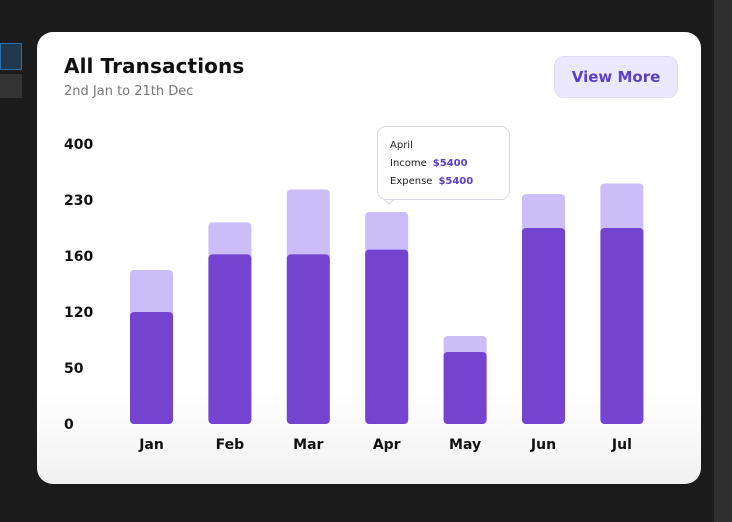 This screenshot has width=732, height=522. What do you see at coordinates (387, 336) in the screenshot?
I see `bar-lower-apr` at bounding box center [387, 336].